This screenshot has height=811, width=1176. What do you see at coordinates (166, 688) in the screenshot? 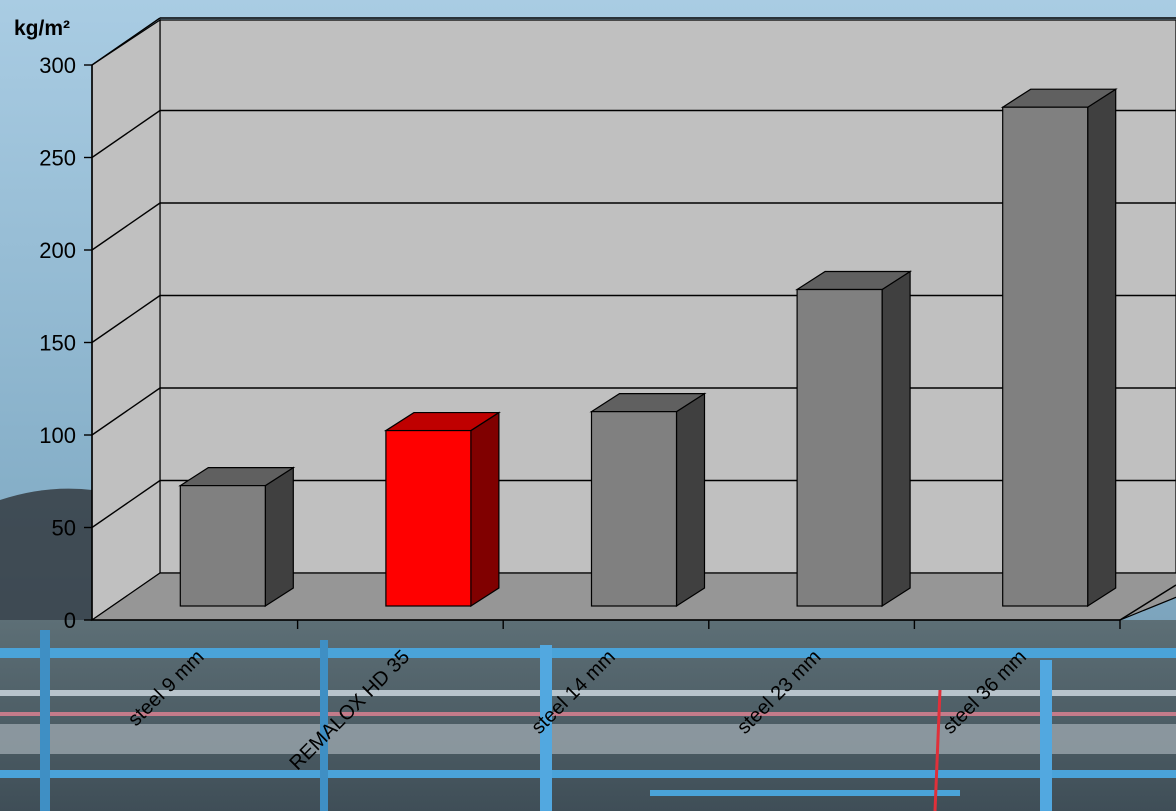
I see `x-category-label: steel 9 mm` at bounding box center [166, 688].